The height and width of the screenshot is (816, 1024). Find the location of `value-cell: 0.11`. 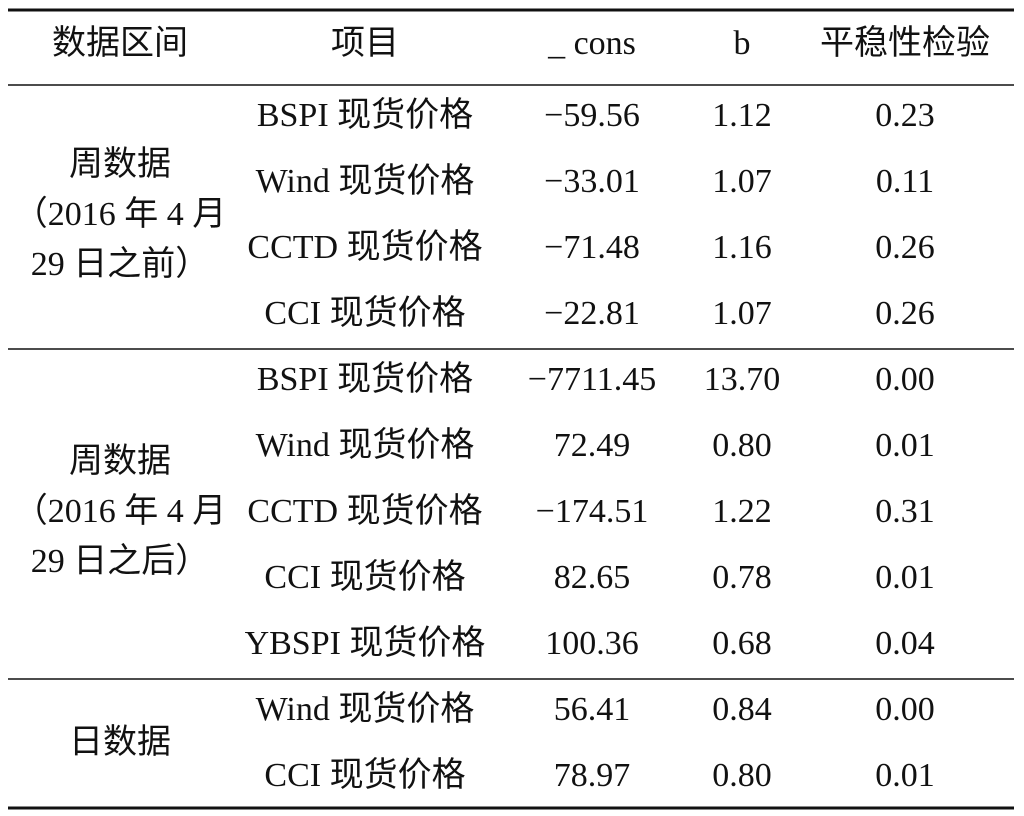

value-cell: 0.11 is located at coordinates (905, 181).